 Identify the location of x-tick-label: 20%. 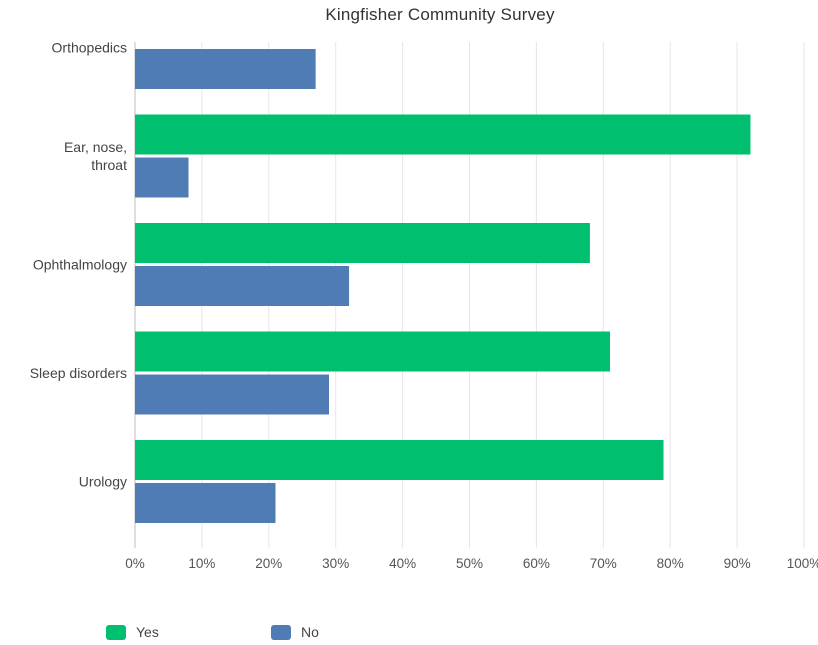
(268, 563).